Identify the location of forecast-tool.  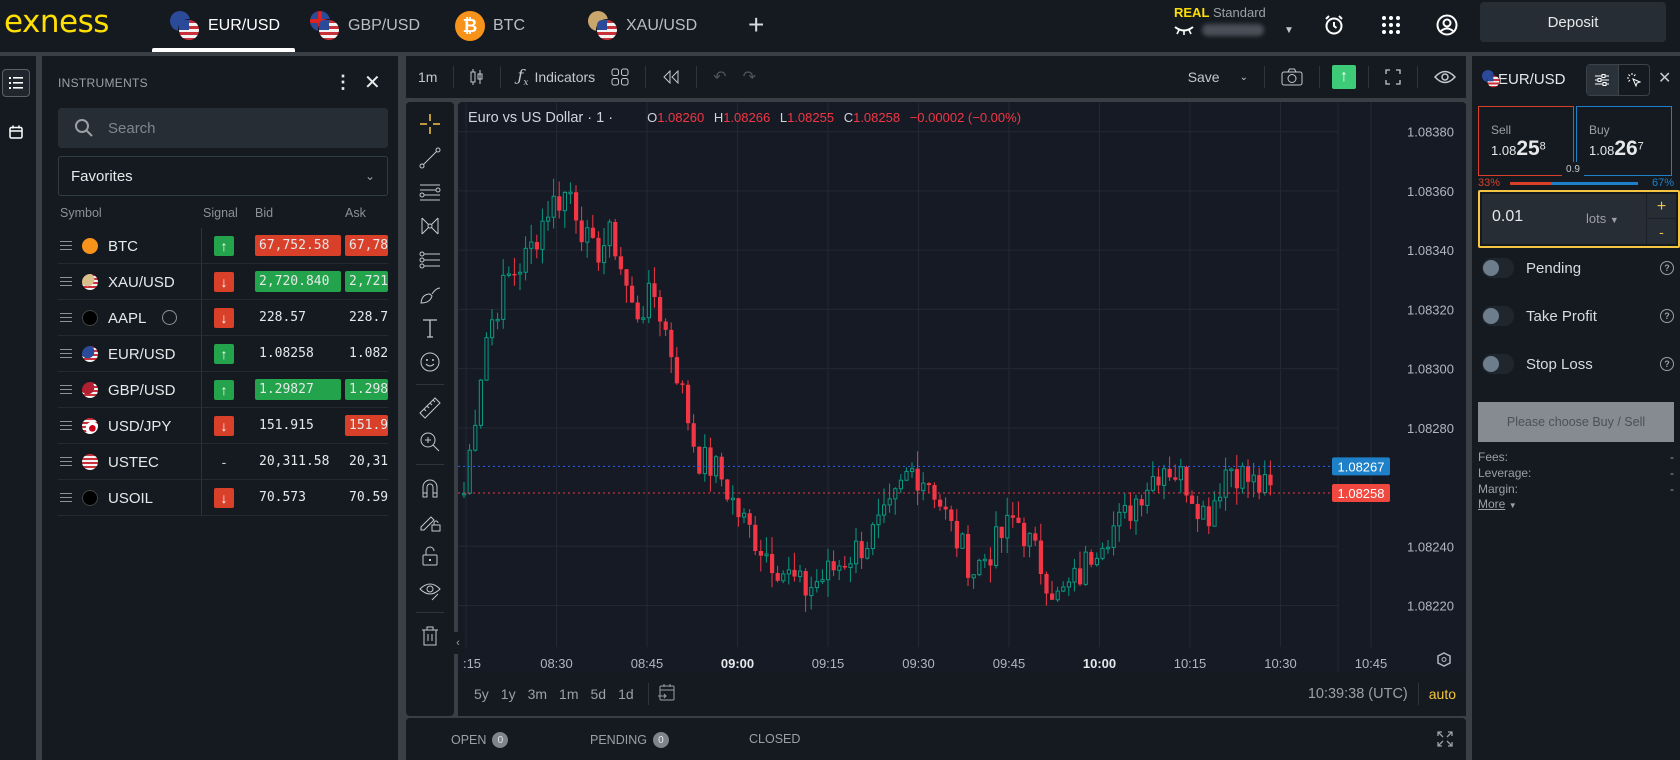
(430, 260).